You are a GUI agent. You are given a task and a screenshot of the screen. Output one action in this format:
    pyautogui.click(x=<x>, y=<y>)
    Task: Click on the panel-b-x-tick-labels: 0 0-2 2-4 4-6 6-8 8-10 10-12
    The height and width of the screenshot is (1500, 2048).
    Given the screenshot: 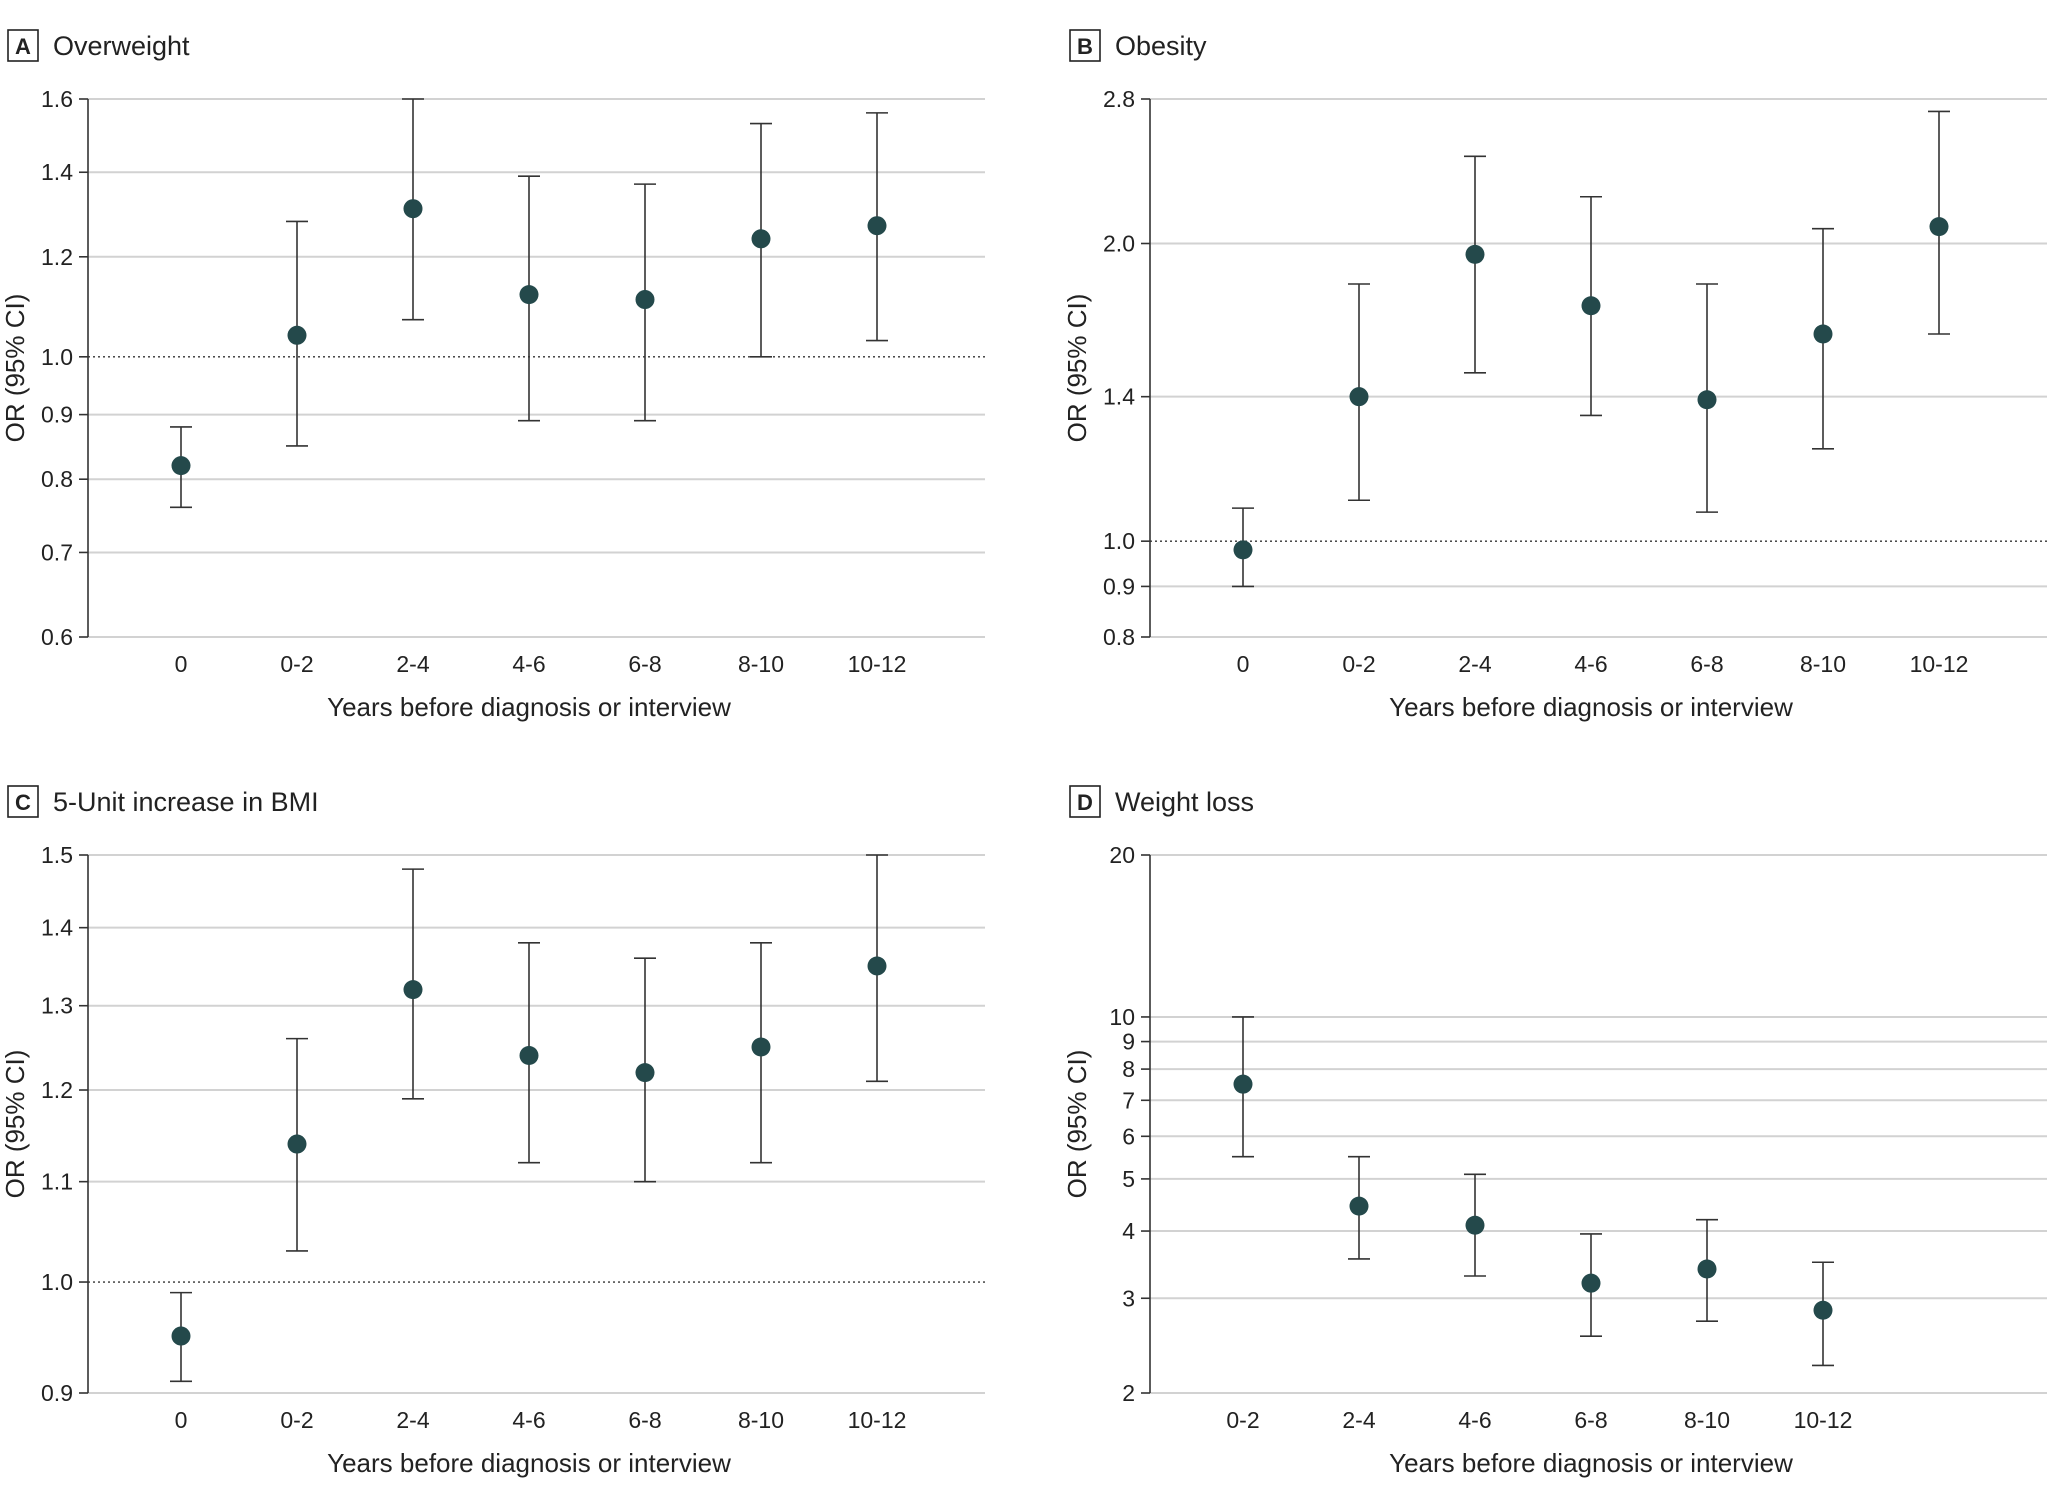 What is the action you would take?
    pyautogui.click(x=1603, y=664)
    